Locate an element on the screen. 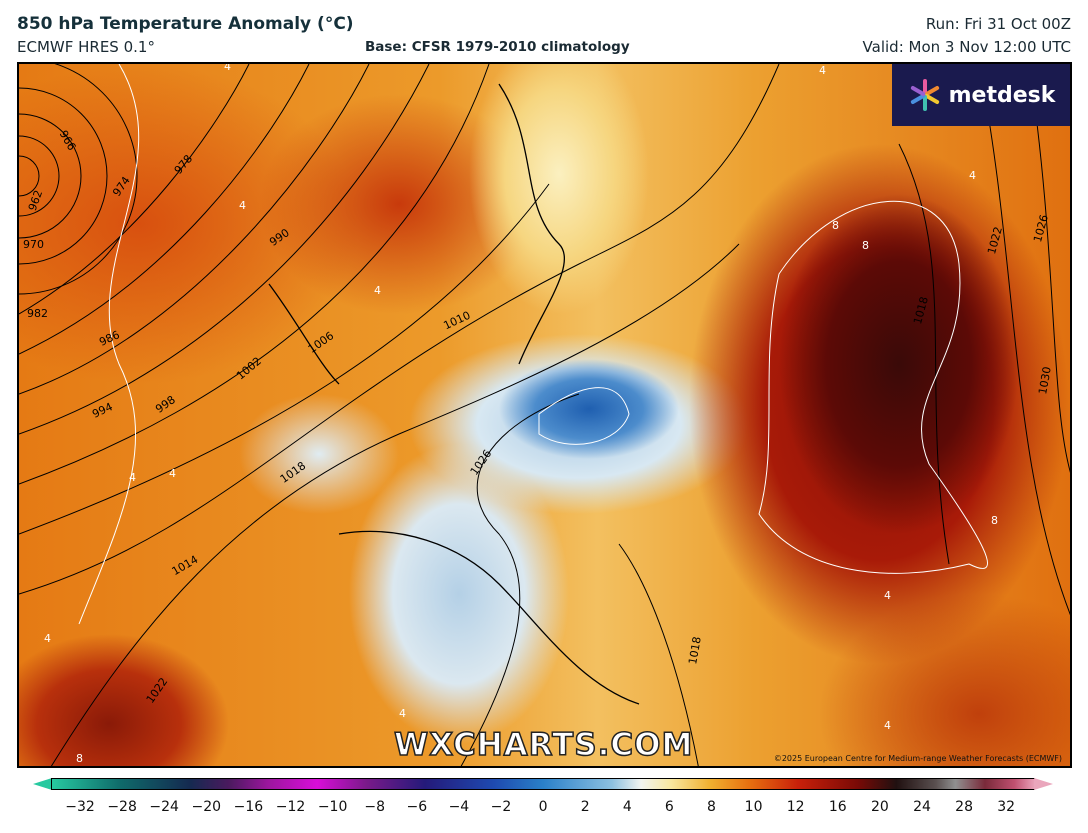  valid-time: Valid: Mon 3 Nov 12:00 UTC is located at coordinates (966, 47).